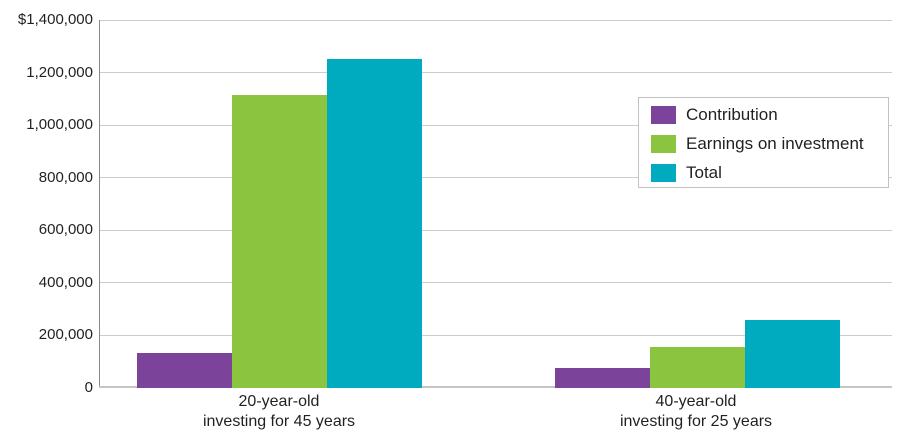 The image size is (901, 441). I want to click on y-axis-tick-label: 800,000, so click(65, 177).